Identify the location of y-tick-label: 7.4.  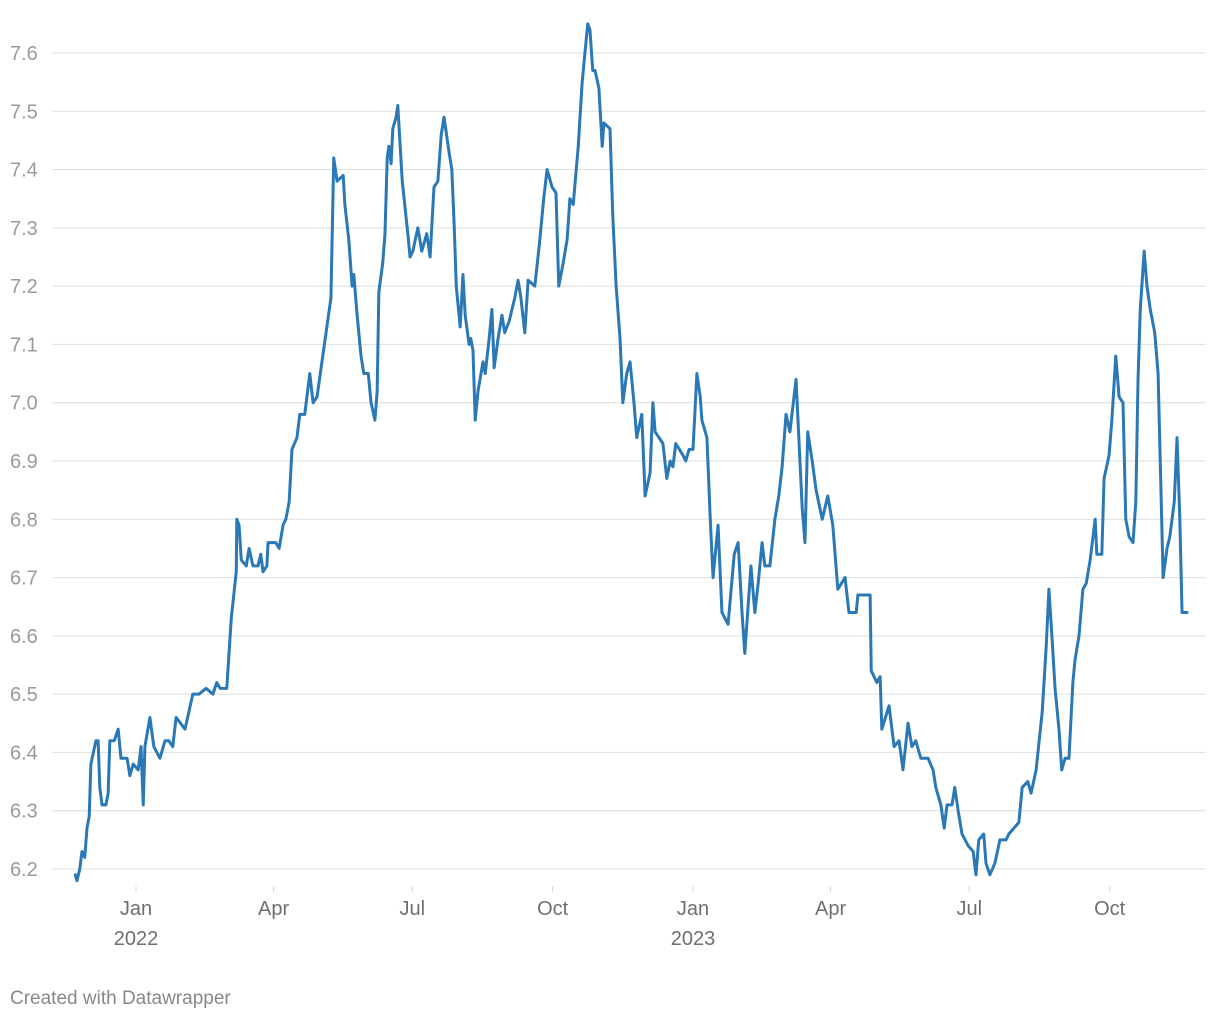
(24, 171).